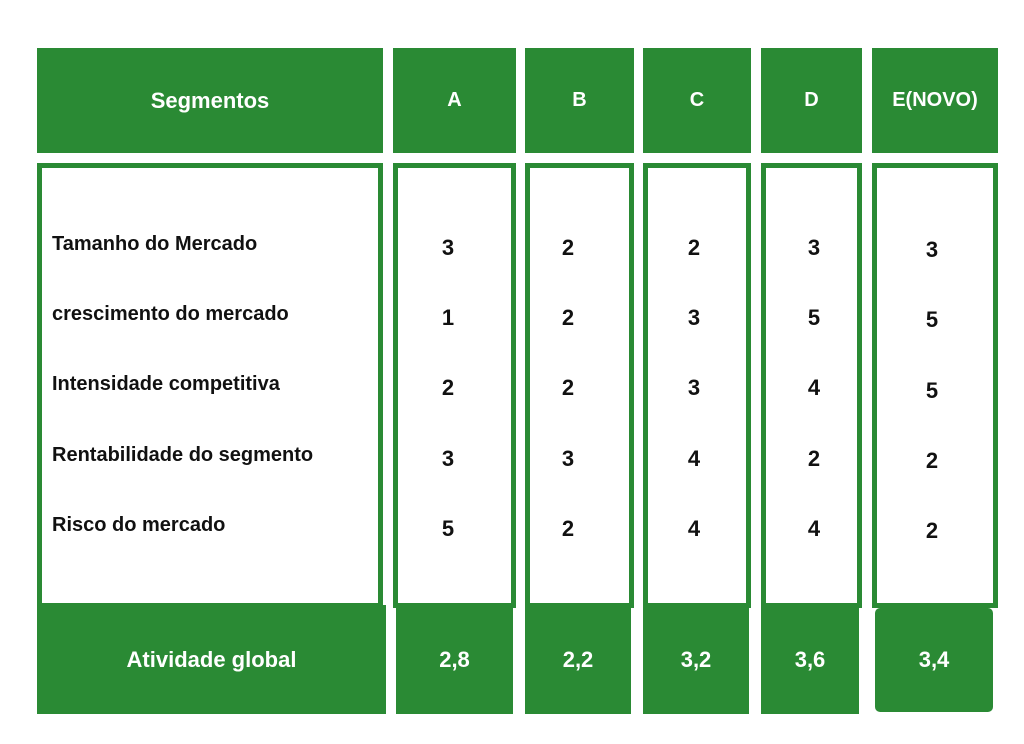 This screenshot has width=1024, height=744. I want to click on body-column-c, so click(697, 385).